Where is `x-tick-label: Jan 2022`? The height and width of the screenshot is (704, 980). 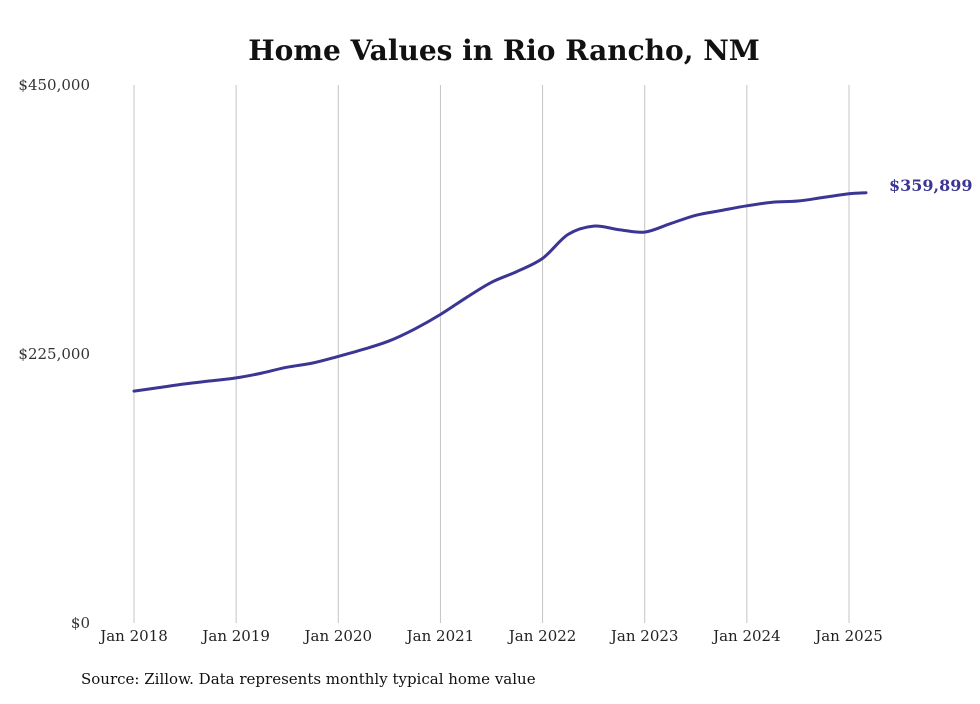 x-tick-label: Jan 2022 is located at coordinates (542, 636).